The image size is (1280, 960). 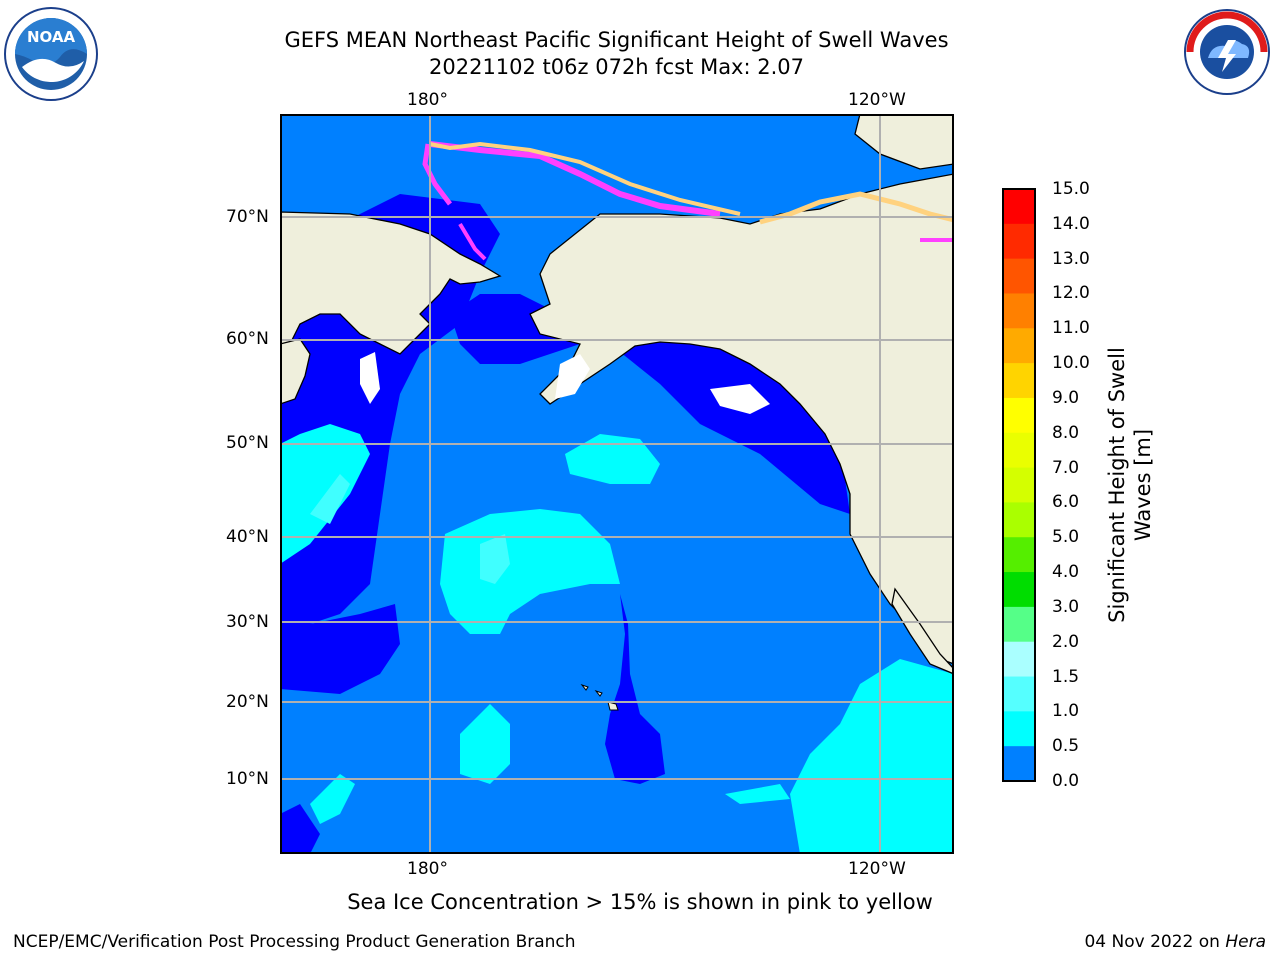 I want to click on lat-label-40n: 40°N, so click(x=247, y=537).